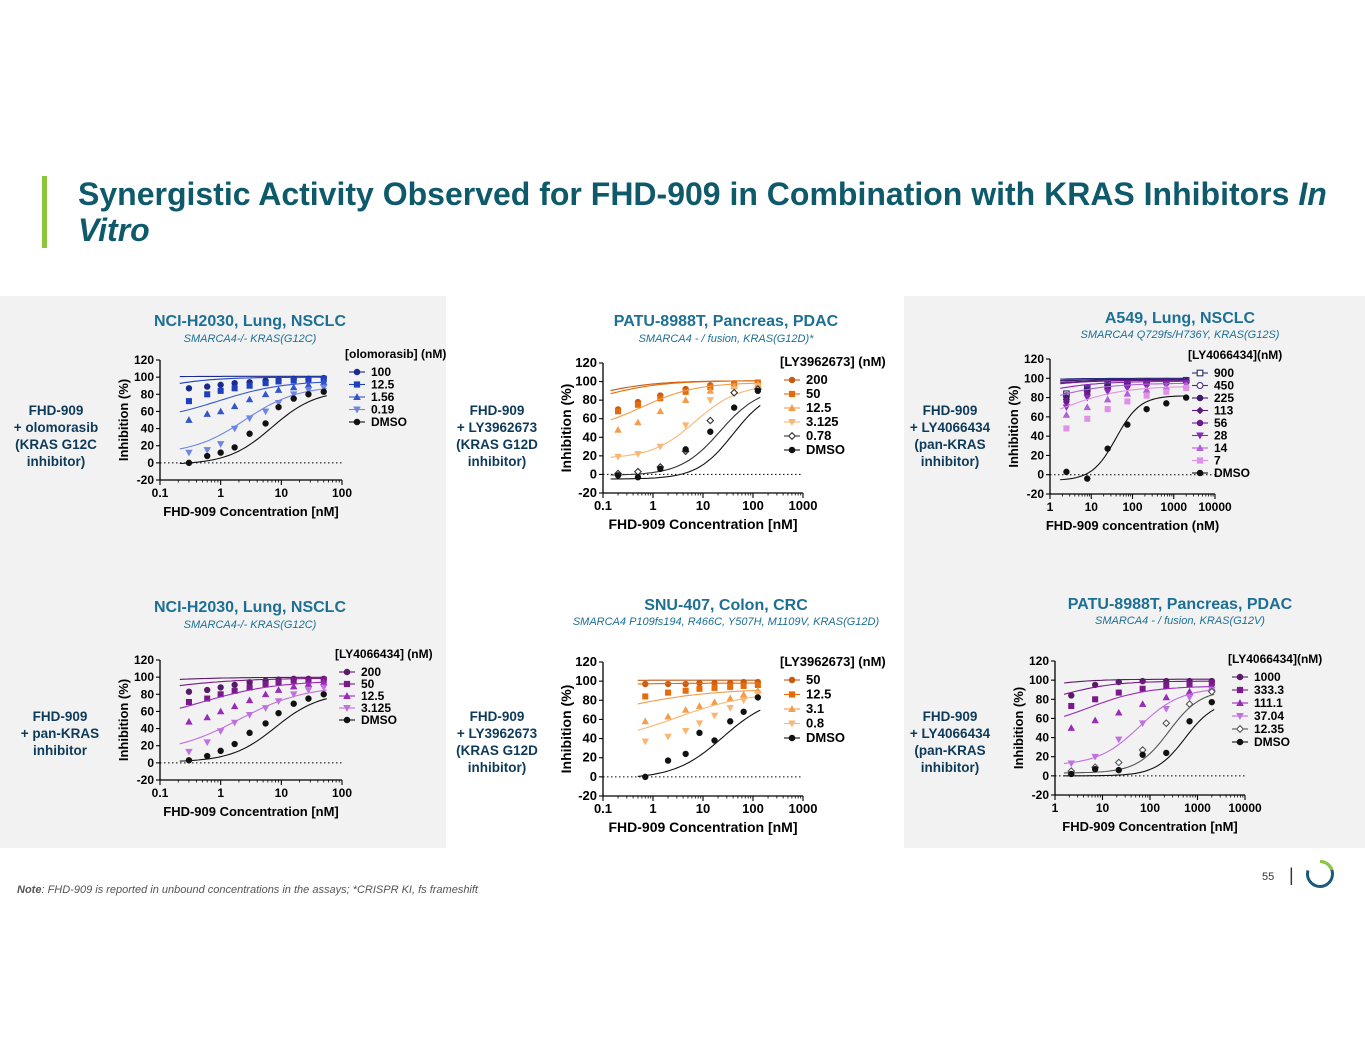  What do you see at coordinates (726, 321) in the screenshot?
I see `chart-title: PATU-8988T, Pancreas, PDAC` at bounding box center [726, 321].